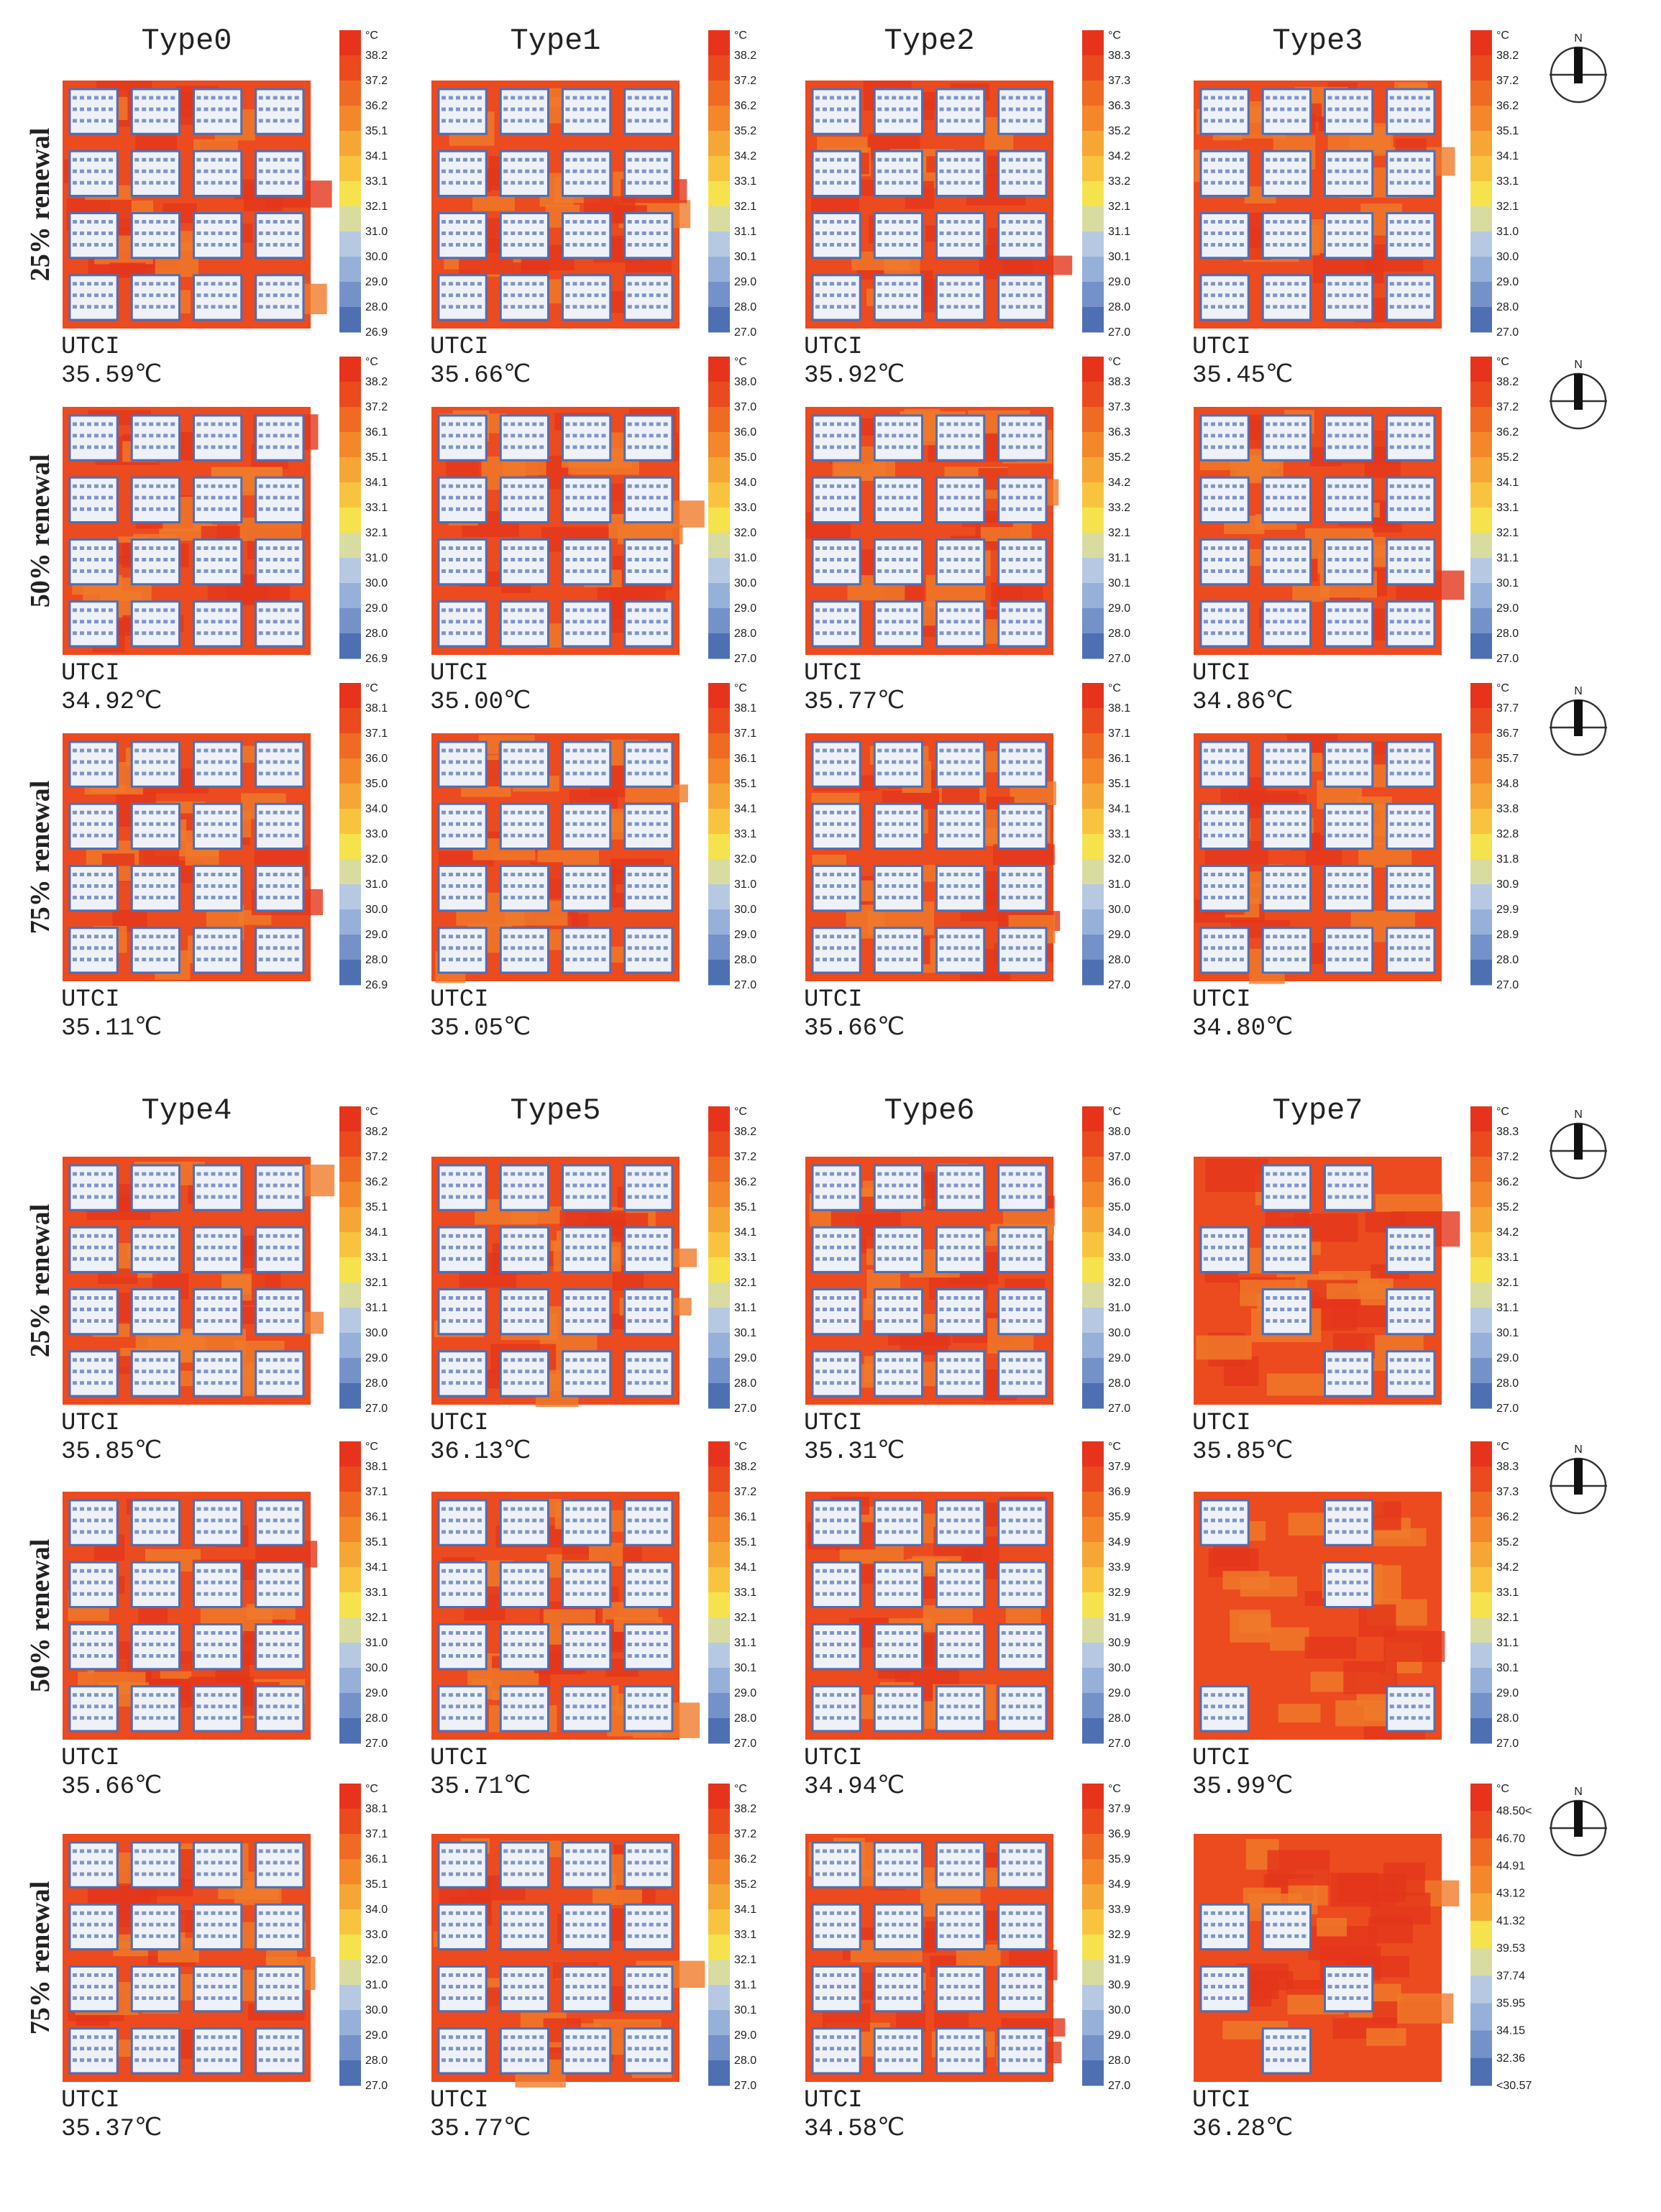 The width and height of the screenshot is (1661, 2212). I want to click on colorbar-label: 34.0, so click(1119, 1232).